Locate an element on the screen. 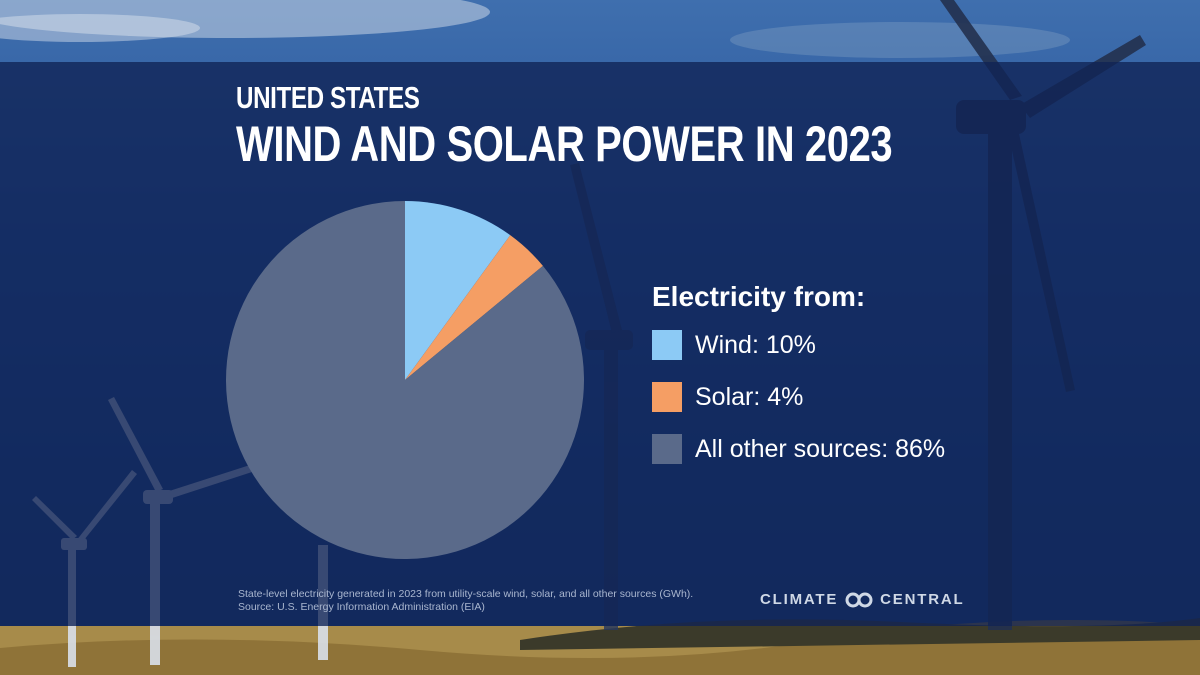 Image resolution: width=1200 pixels, height=675 pixels. chart-title: WIND AND SOLAR POWER IN 2023 is located at coordinates (564, 144).